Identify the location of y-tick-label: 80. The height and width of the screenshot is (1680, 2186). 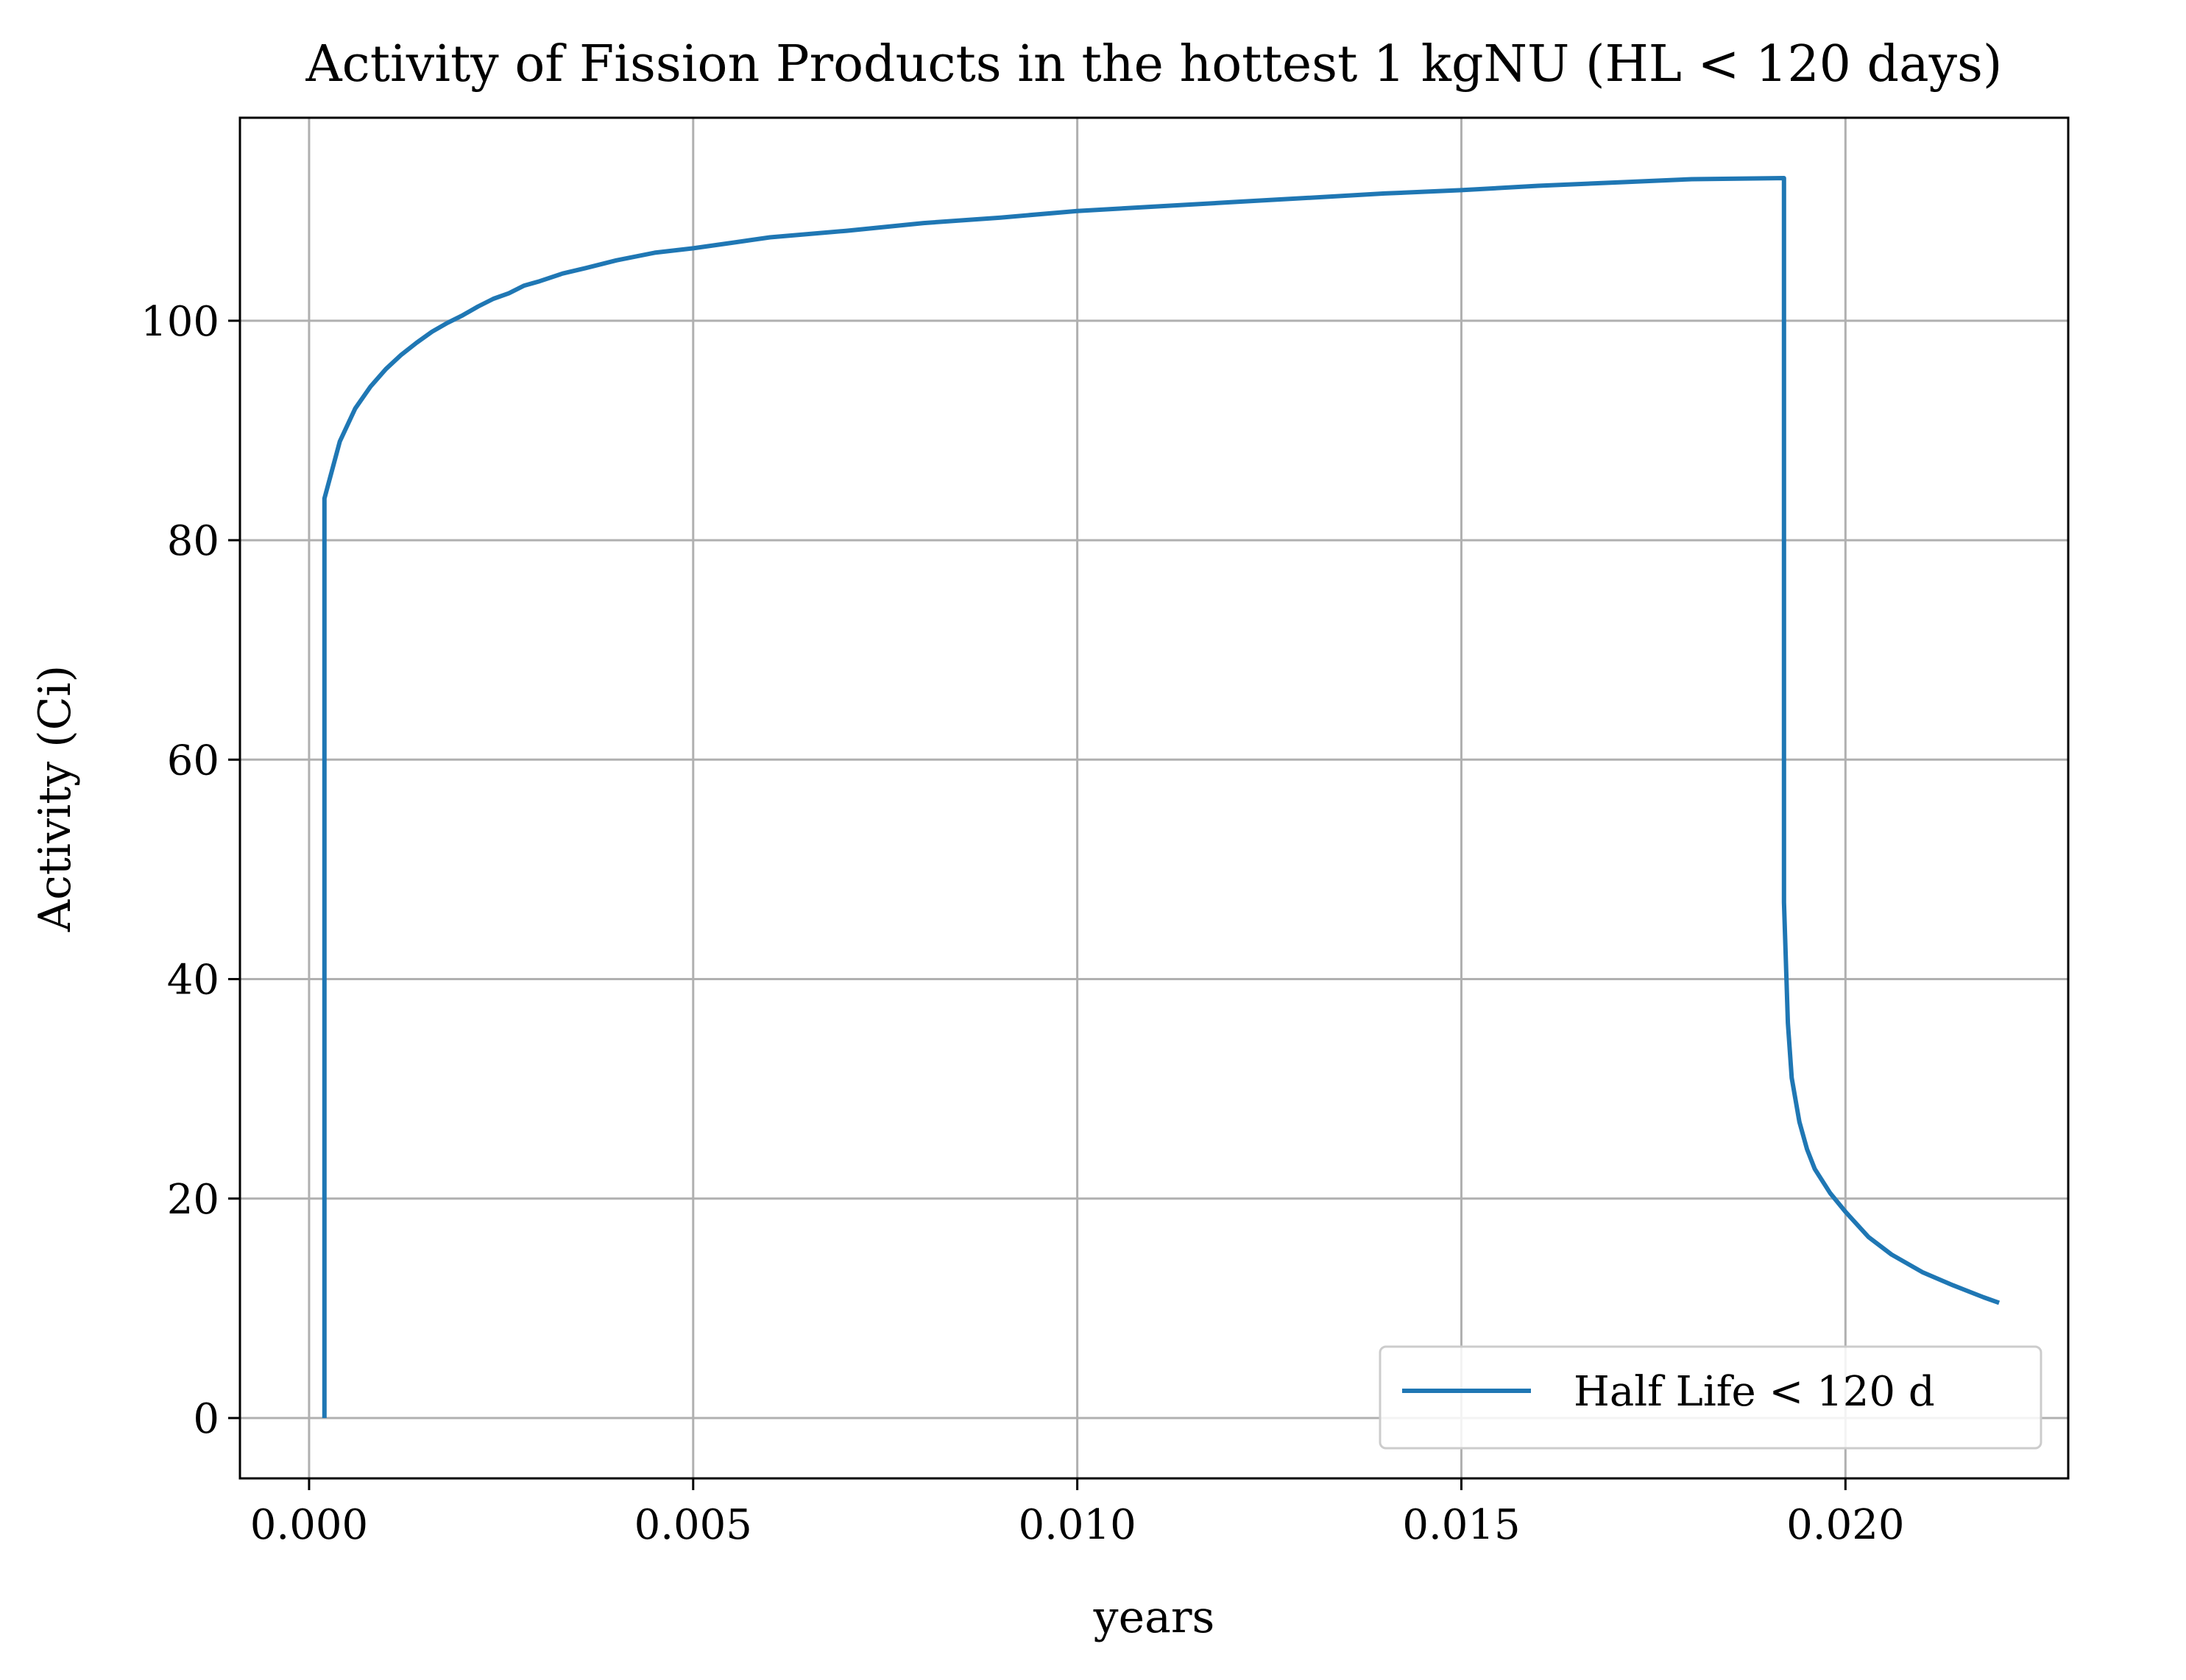
(193, 541).